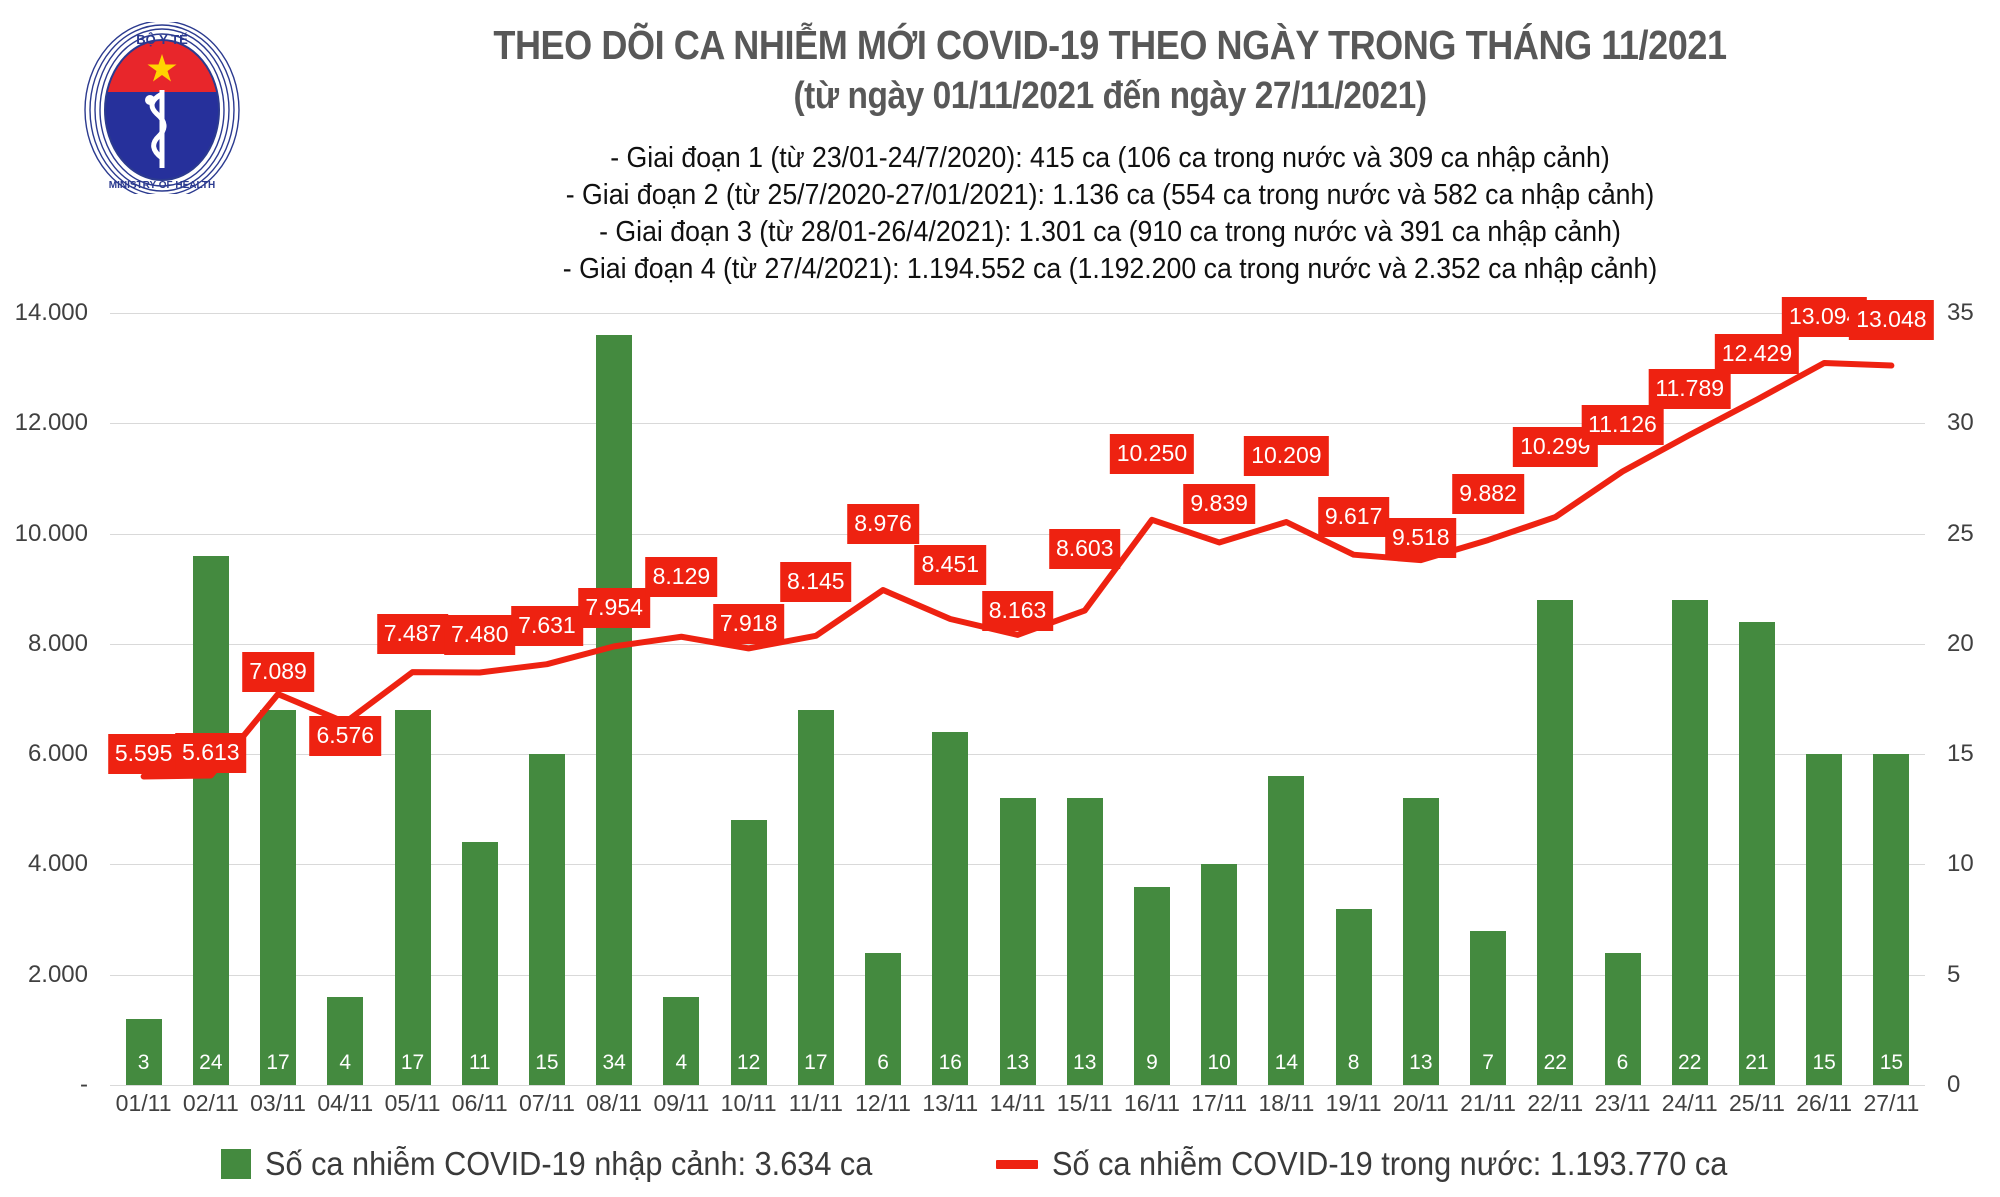 The height and width of the screenshot is (1197, 2000). I want to click on y-left-tick: 8.000, so click(57, 643).